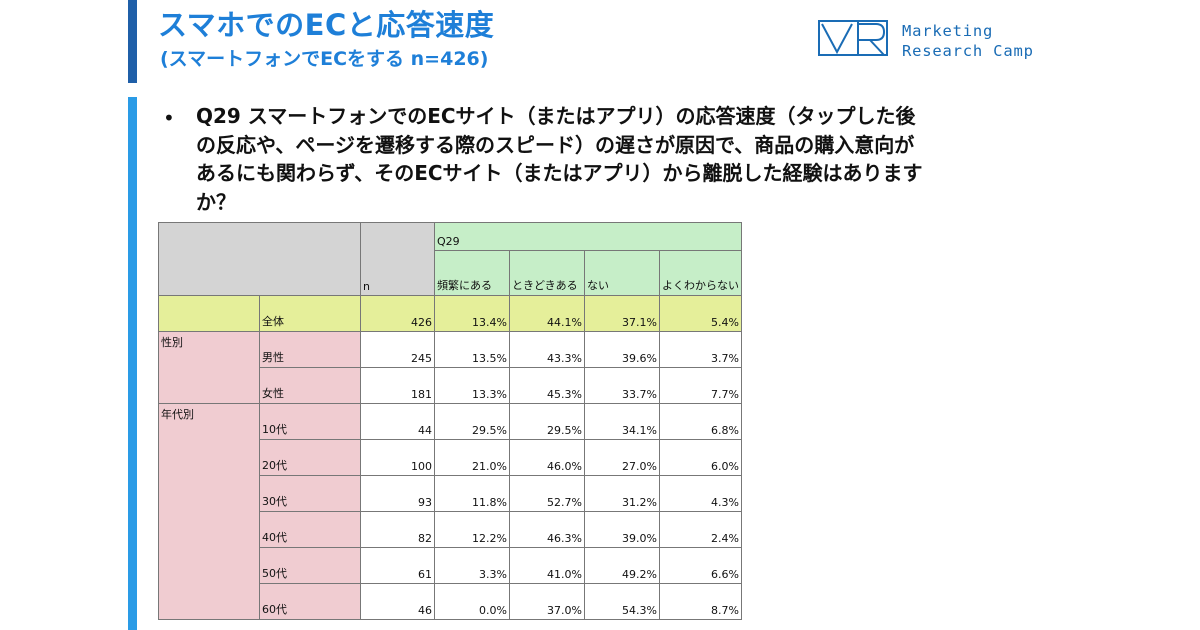 The image size is (1200, 630). Describe the element at coordinates (310, 313) in the screenshot. I see `row-label: 全体` at that location.